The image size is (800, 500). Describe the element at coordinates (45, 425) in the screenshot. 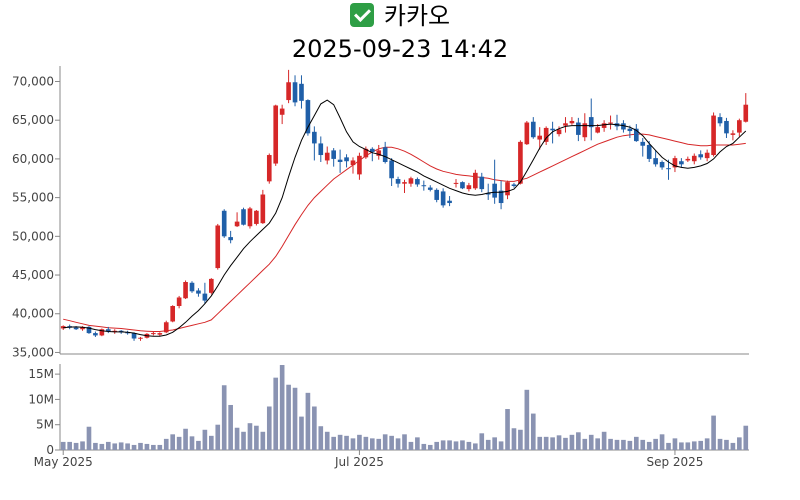

I see `volume-tick-label: 5M` at that location.